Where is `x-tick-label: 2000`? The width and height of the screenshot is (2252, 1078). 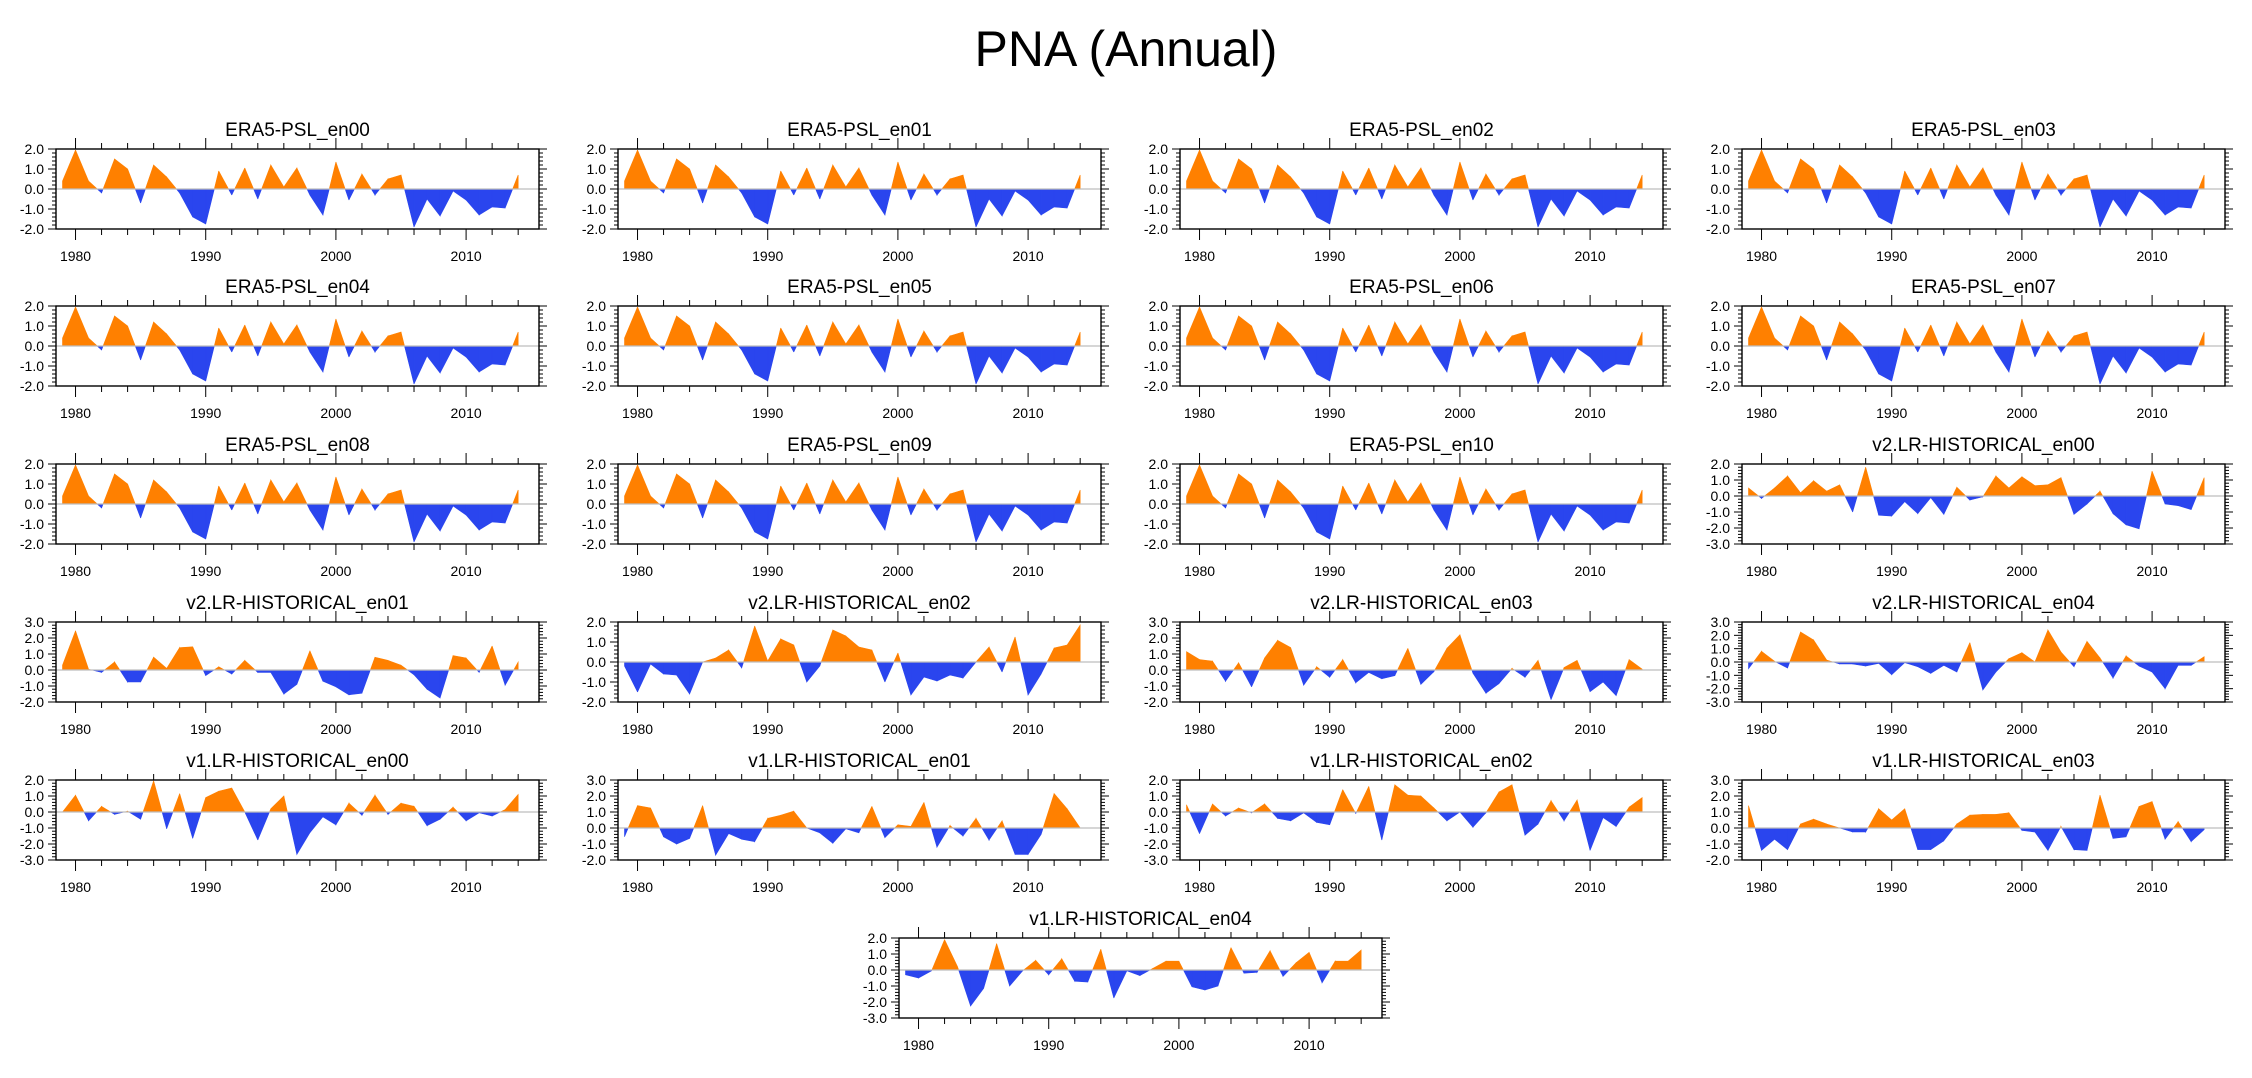
x-tick-label: 2000 is located at coordinates (1459, 729).